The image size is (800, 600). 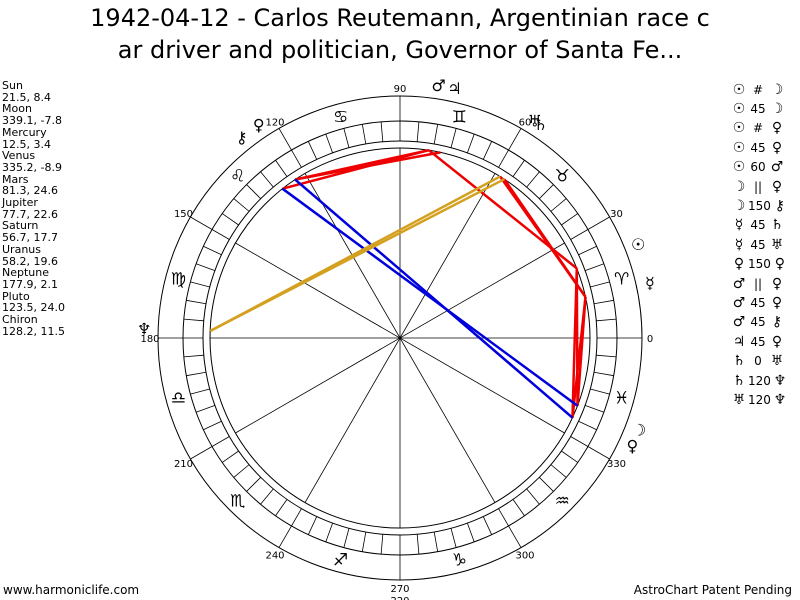 I want to click on aspect-type-label: 120, so click(x=759, y=380).